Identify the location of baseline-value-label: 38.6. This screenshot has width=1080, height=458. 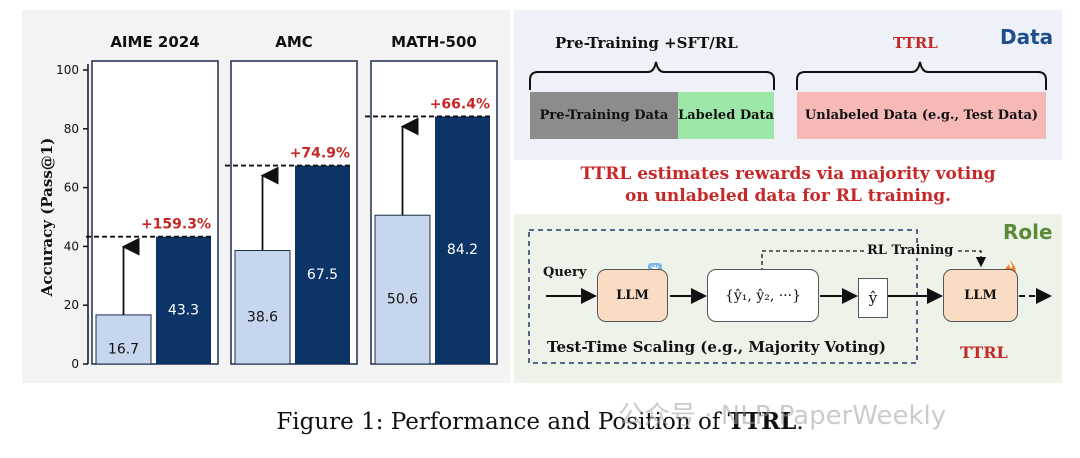
(262, 317).